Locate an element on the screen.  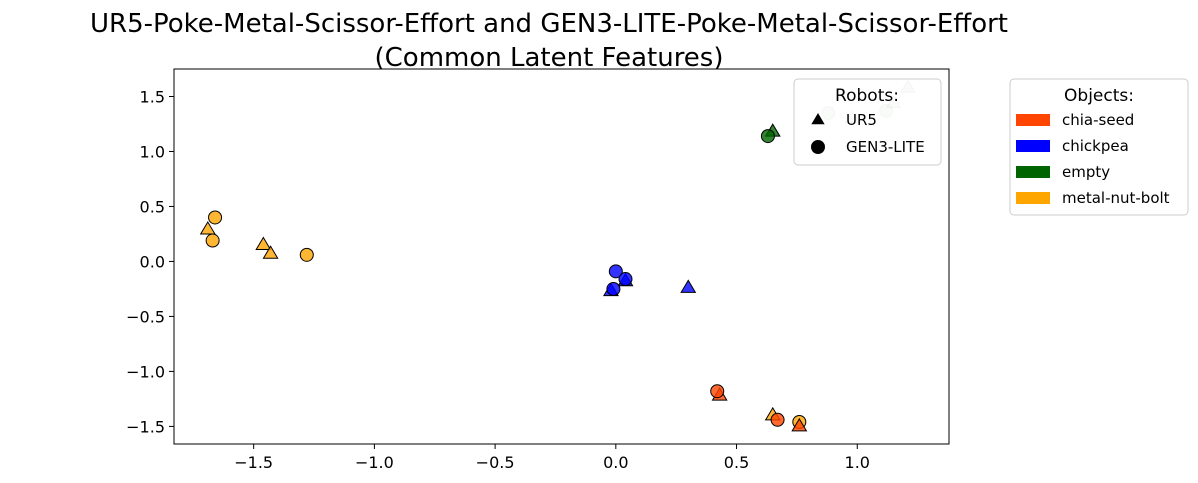
y-tick-label: −1.0 is located at coordinates (145, 371).